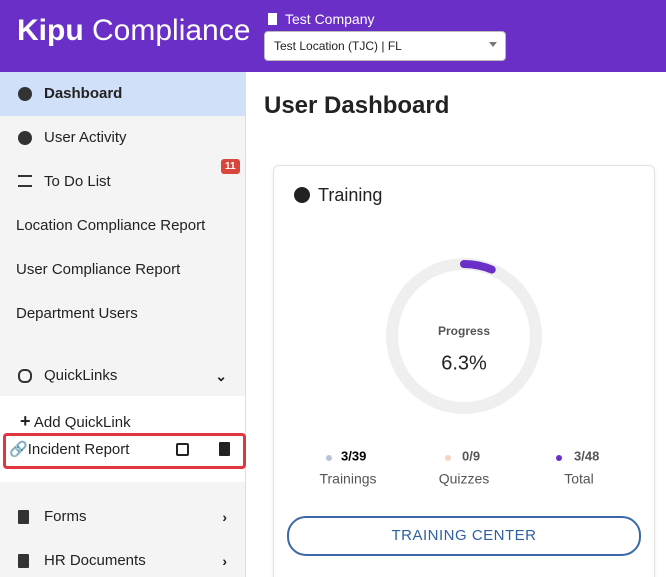 The image size is (666, 577). I want to click on company-name: Test Company, so click(330, 19).